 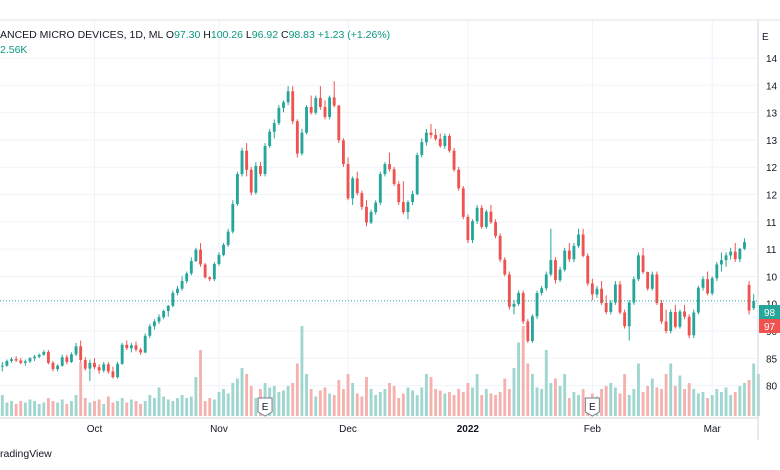 What do you see at coordinates (219, 429) in the screenshot?
I see `x-tick-label: Nov` at bounding box center [219, 429].